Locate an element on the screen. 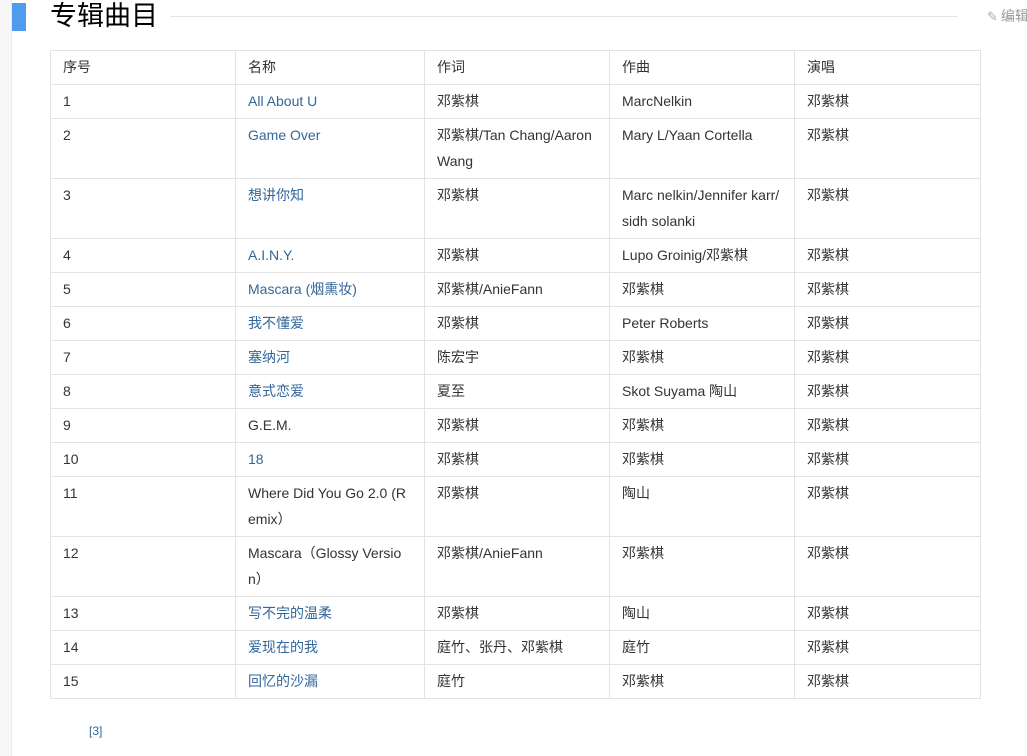  header-music: 作曲 is located at coordinates (702, 67).